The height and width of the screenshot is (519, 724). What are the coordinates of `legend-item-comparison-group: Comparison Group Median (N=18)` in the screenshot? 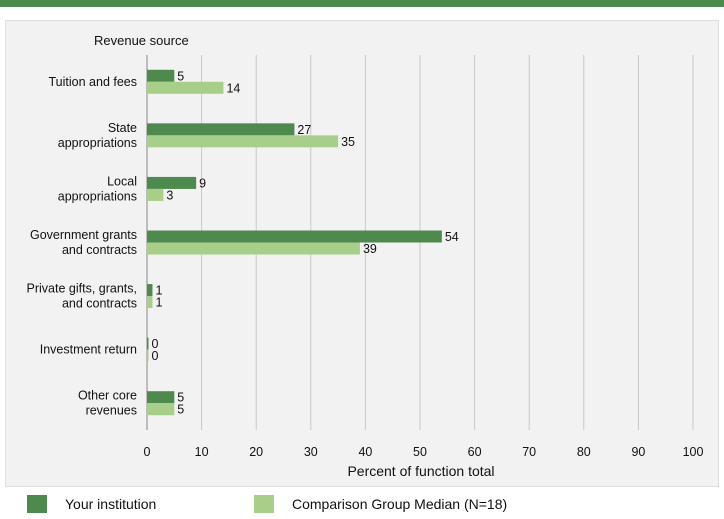 It's located at (380, 504).